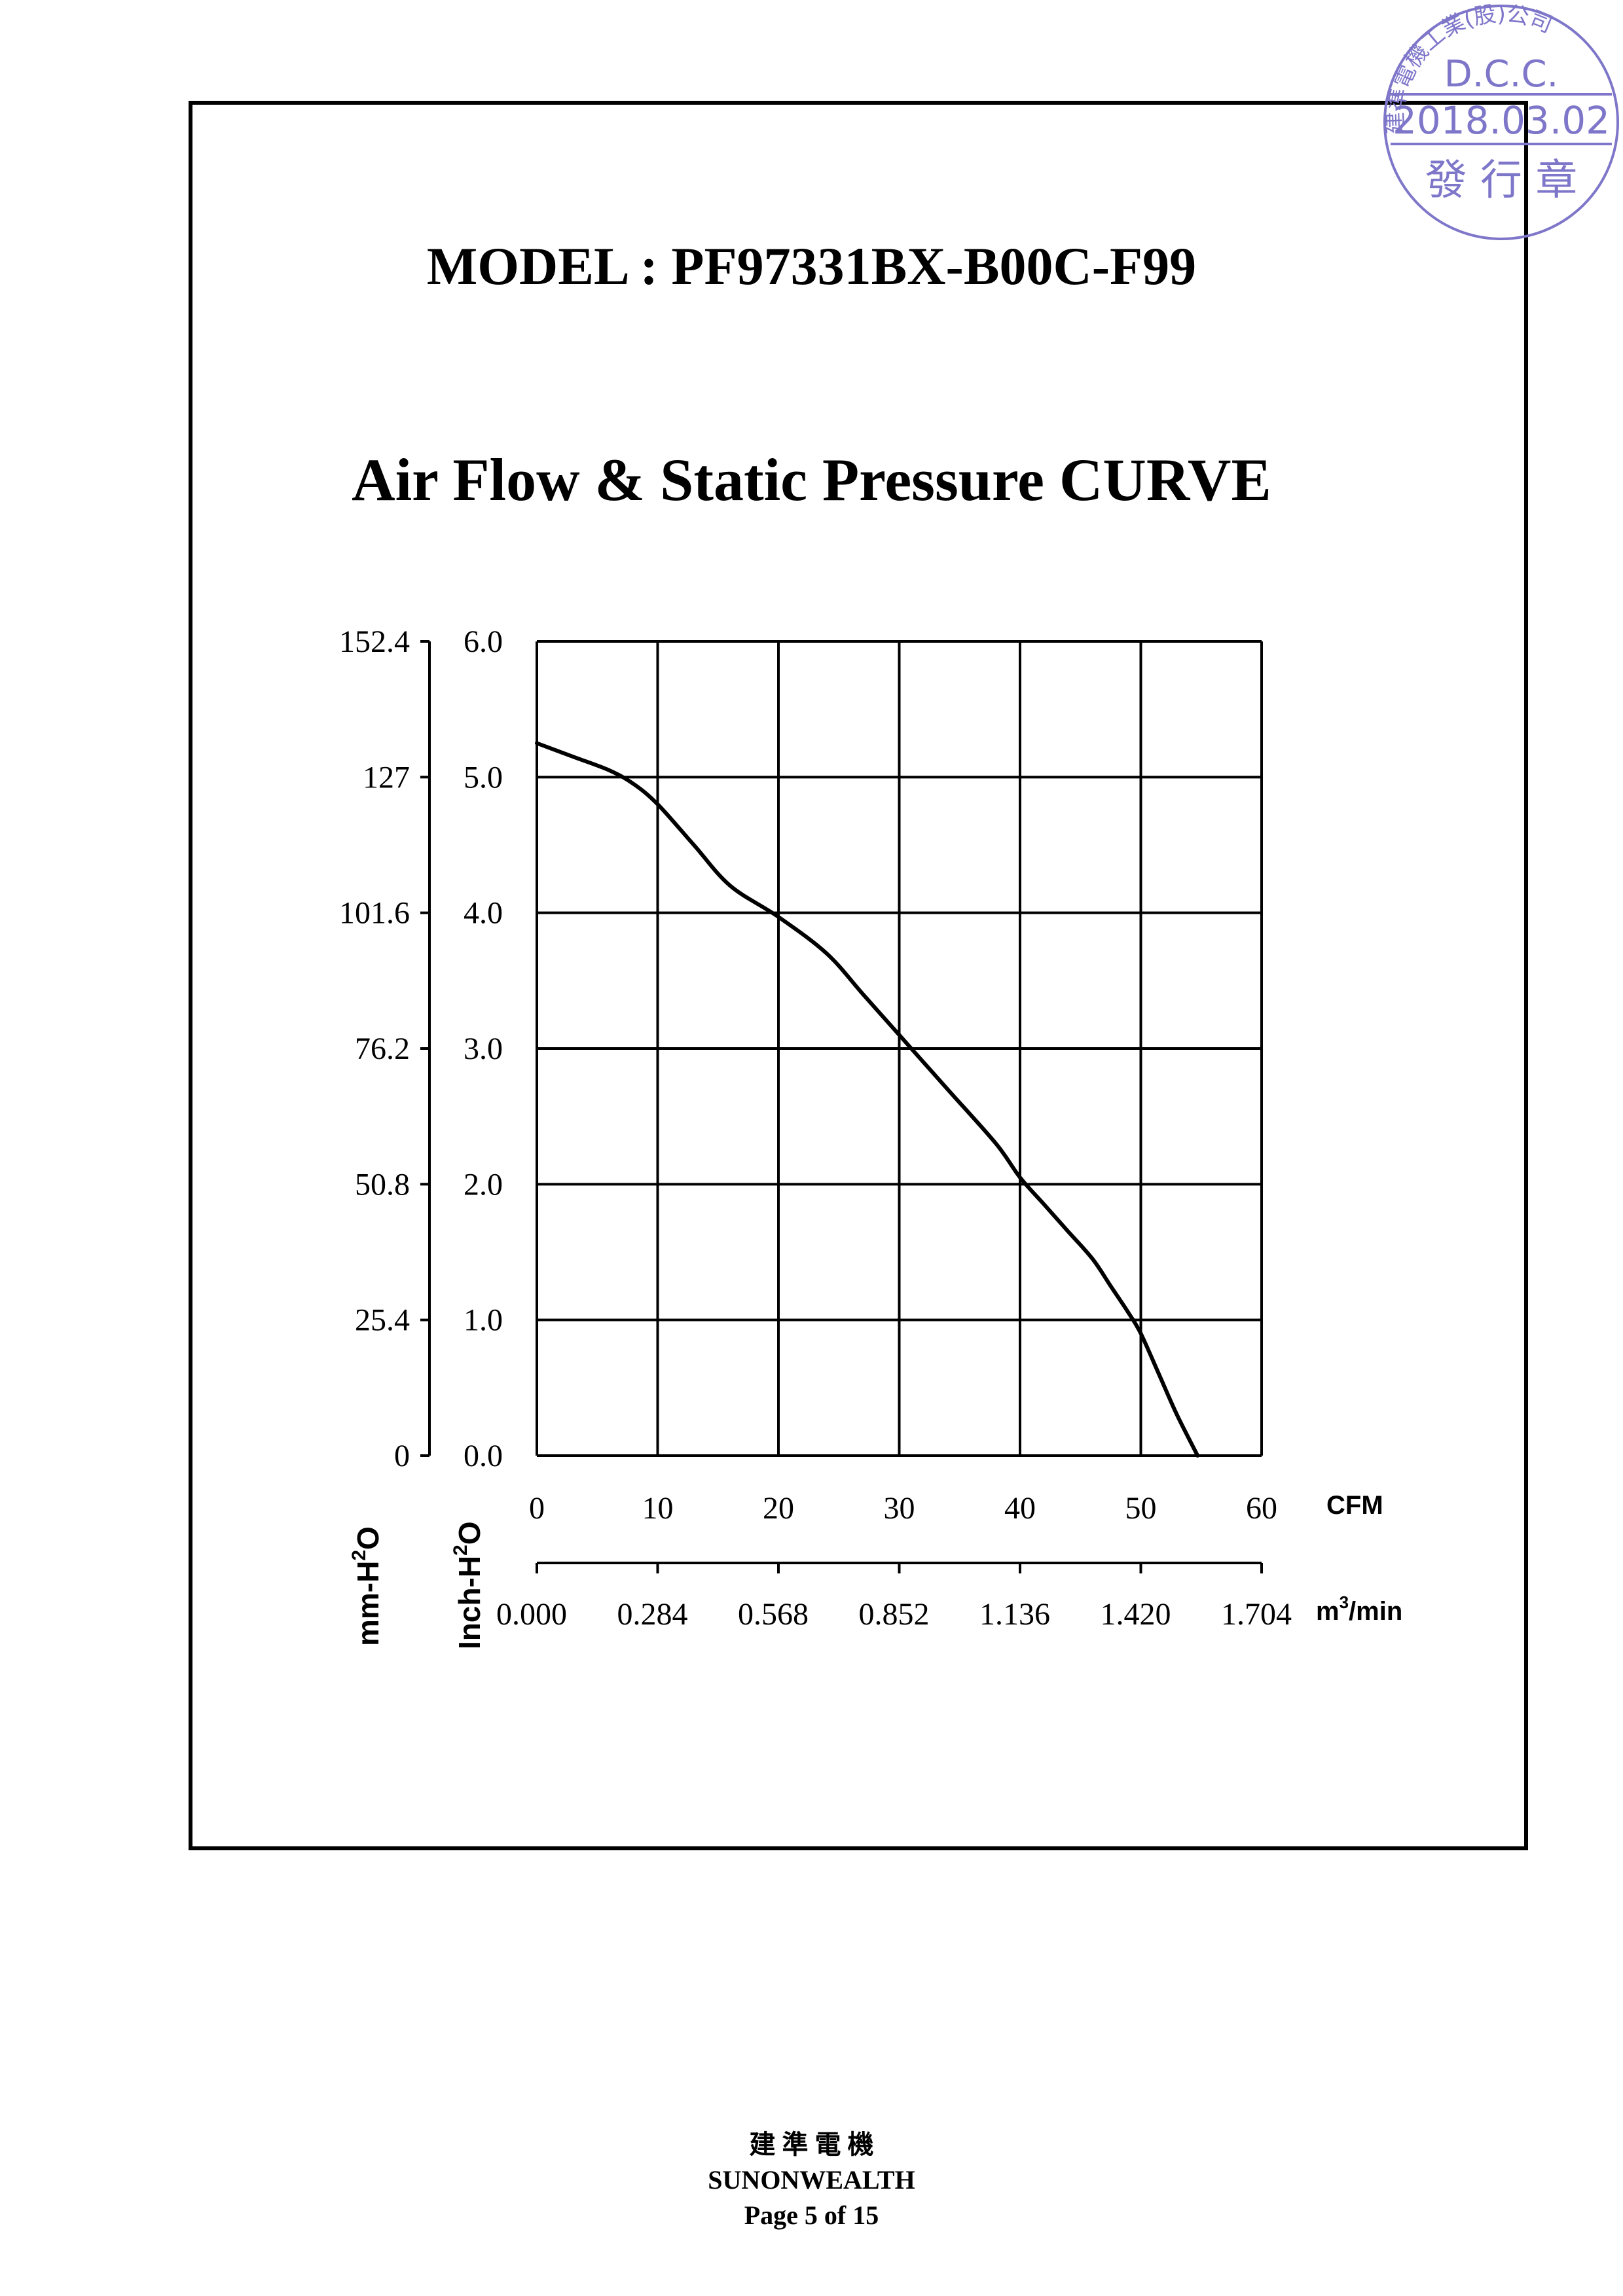  What do you see at coordinates (483, 1320) in the screenshot?
I see `y-tick-label-inch-1: 1.0` at bounding box center [483, 1320].